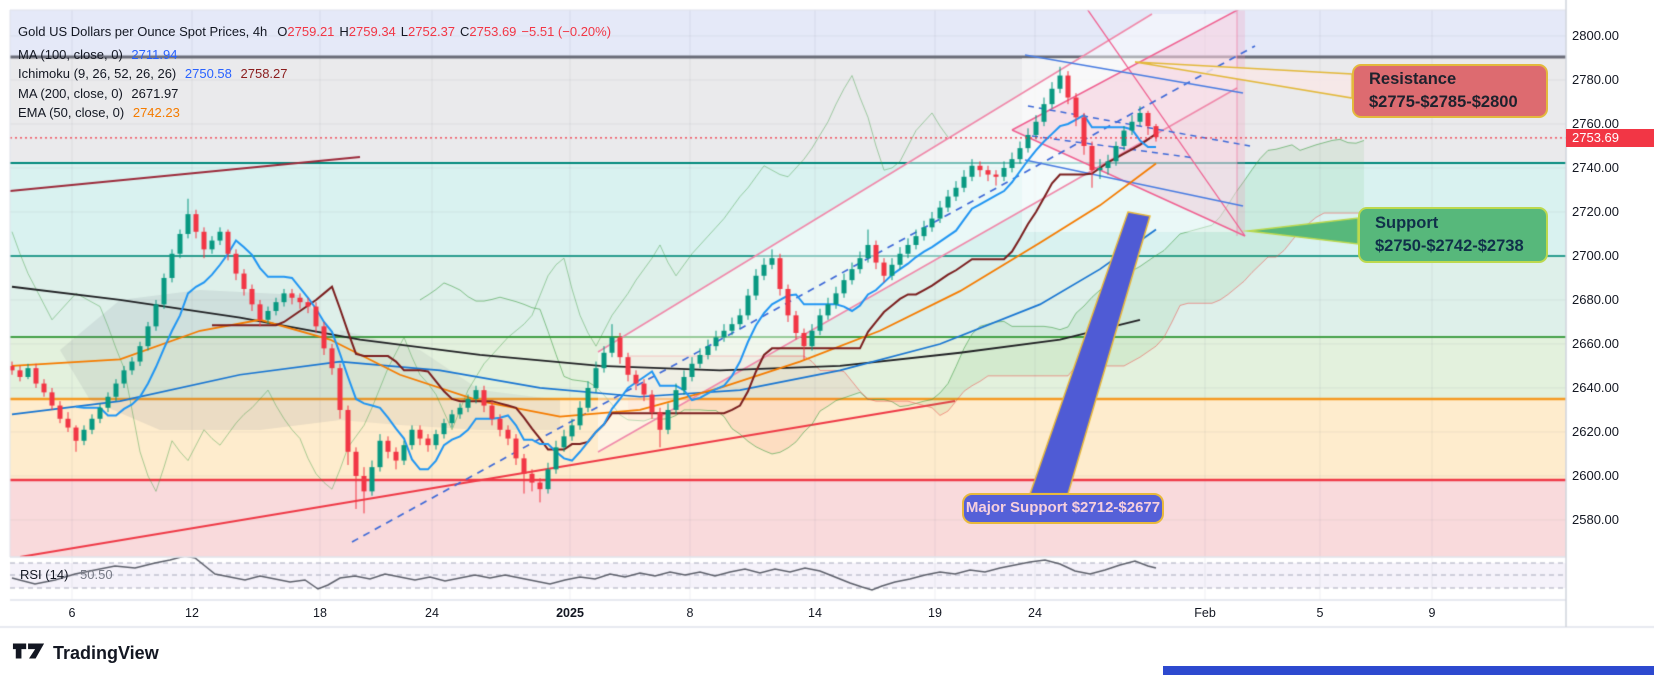 This screenshot has height=675, width=1654. What do you see at coordinates (1407, 223) in the screenshot?
I see `support-title: Support` at bounding box center [1407, 223].